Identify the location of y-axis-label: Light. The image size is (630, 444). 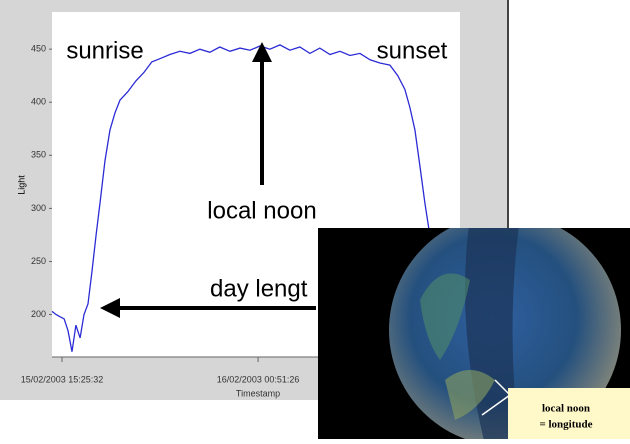
(21, 185).